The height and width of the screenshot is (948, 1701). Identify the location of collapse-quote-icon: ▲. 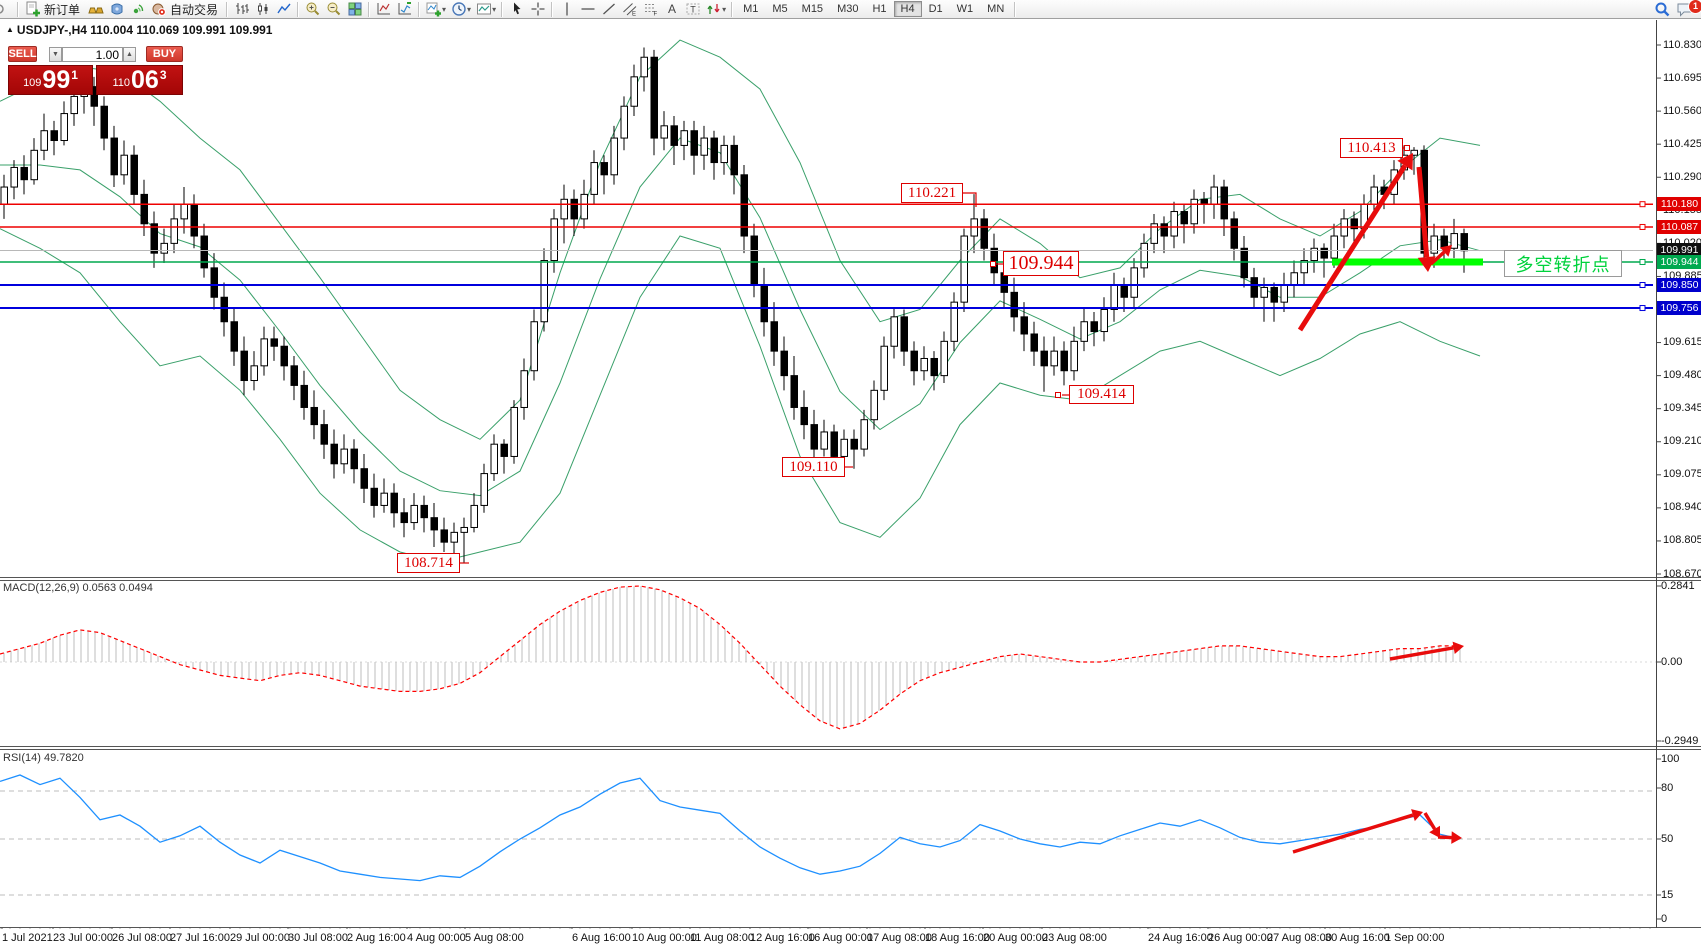
(10, 29).